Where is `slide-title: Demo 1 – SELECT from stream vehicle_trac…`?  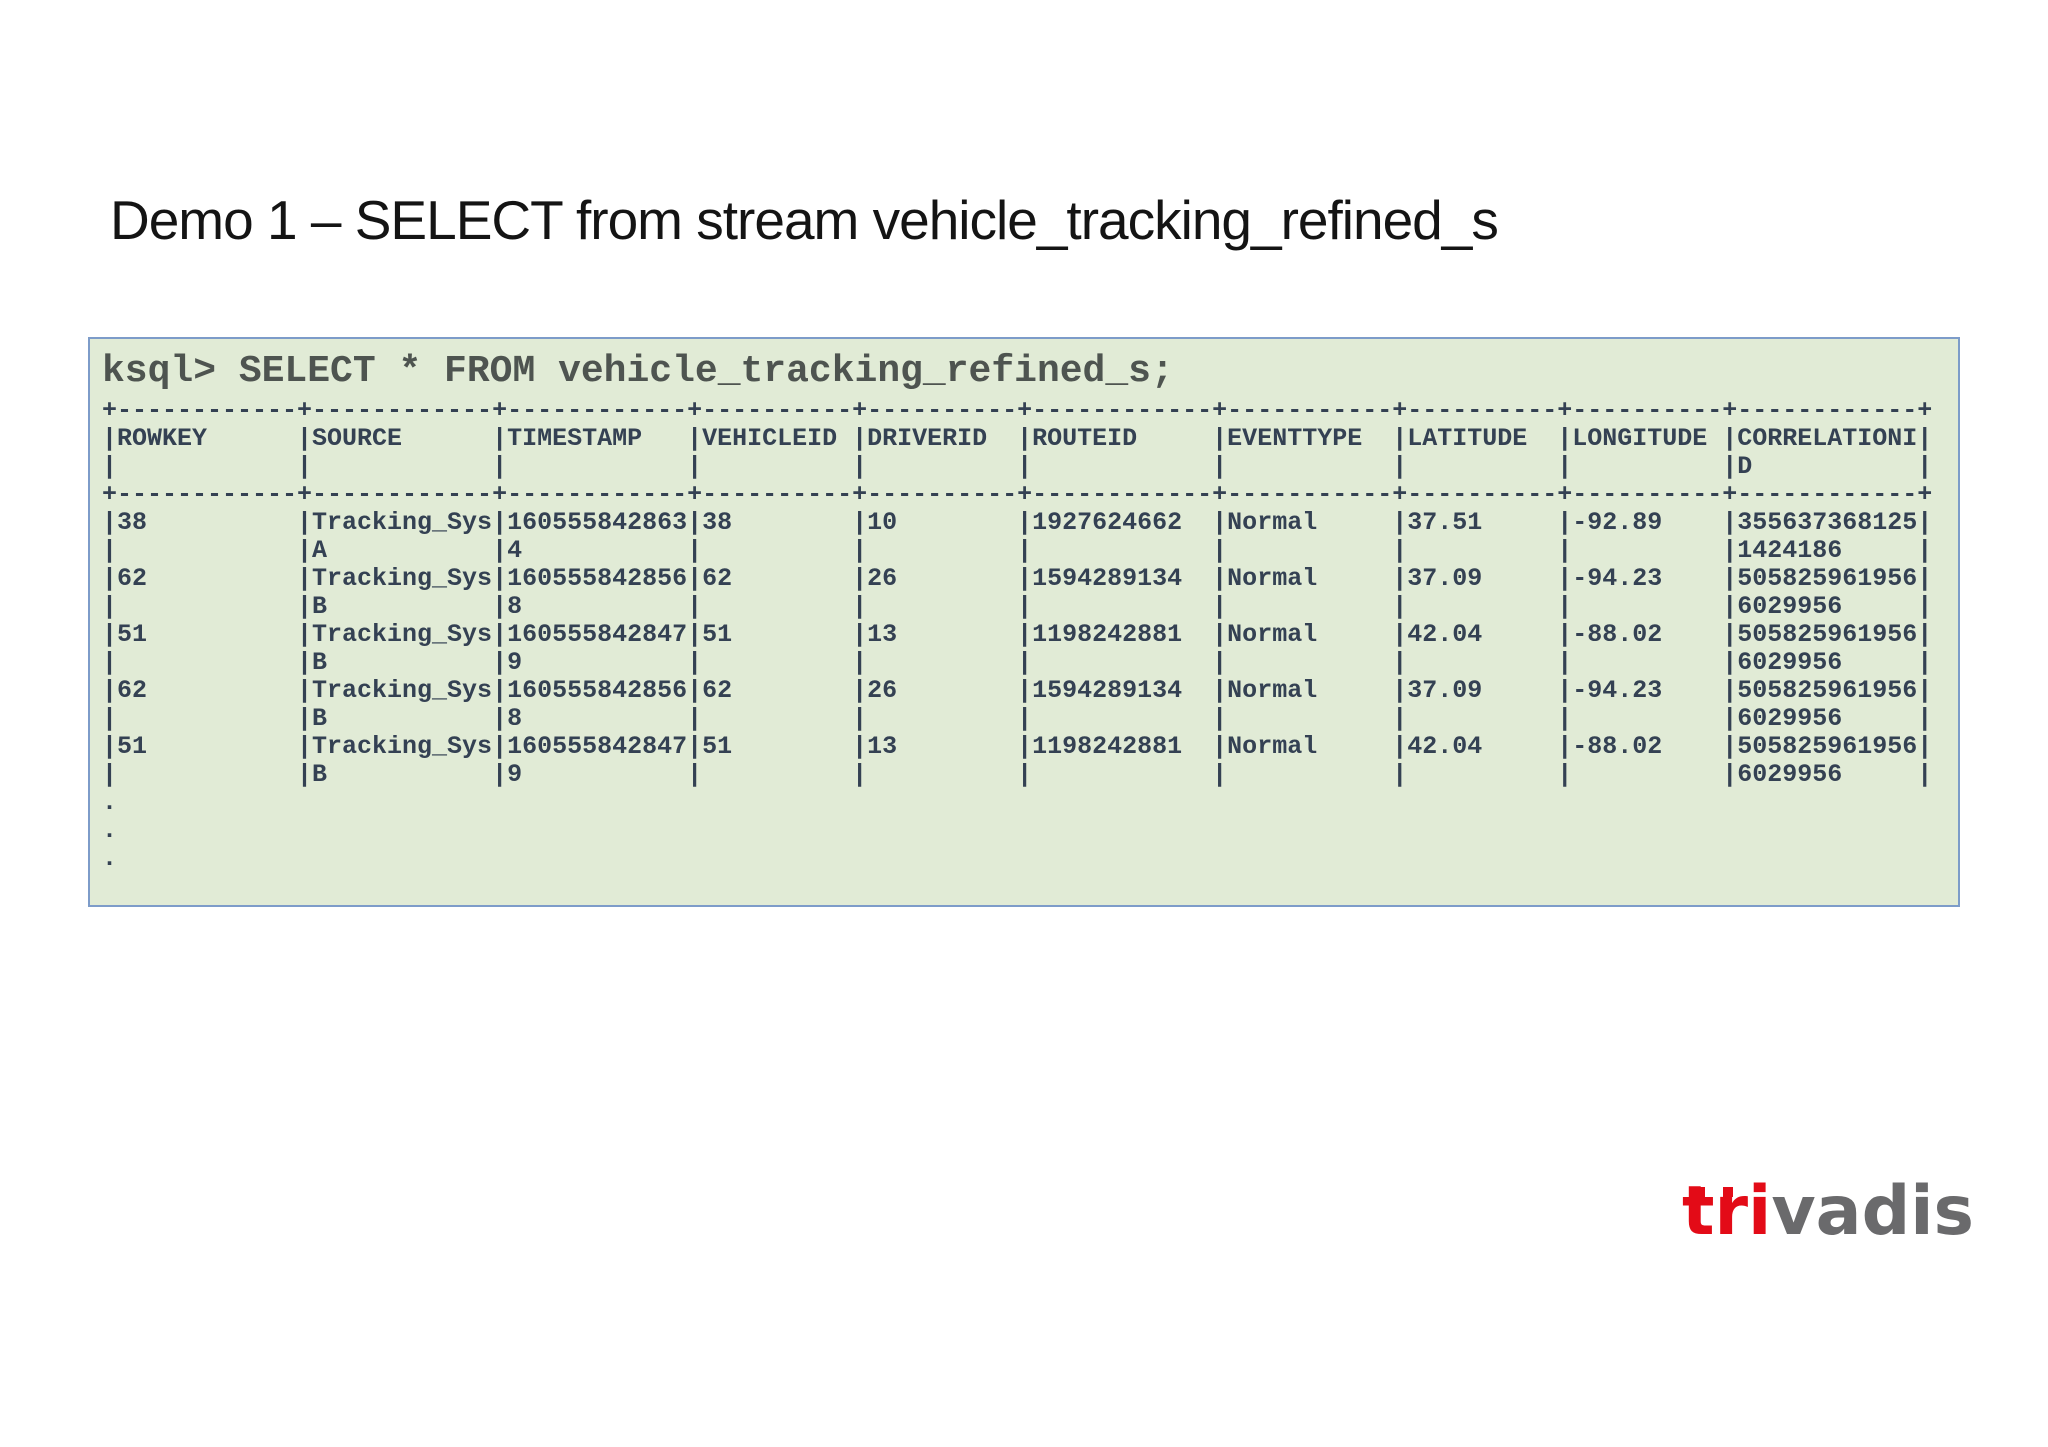
slide-title: Demo 1 – SELECT from stream vehicle_trac… is located at coordinates (804, 220).